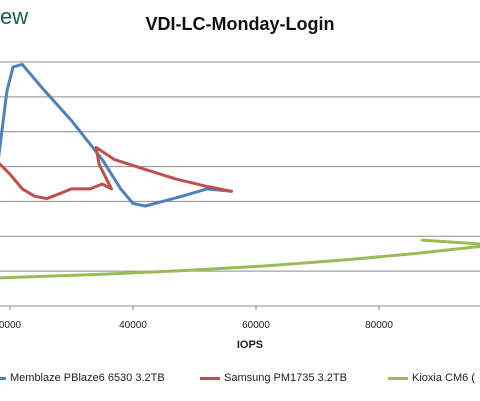 Image resolution: width=480 pixels, height=401 pixels. I want to click on x-tick-label: 40000, so click(133, 325).